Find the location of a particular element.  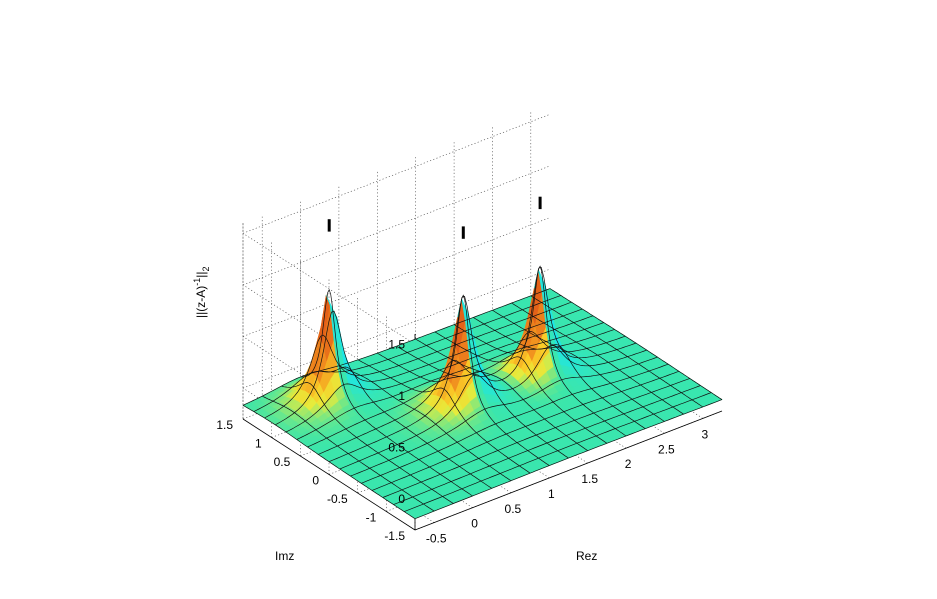

x-tick-label: 2.5 is located at coordinates (666, 449).